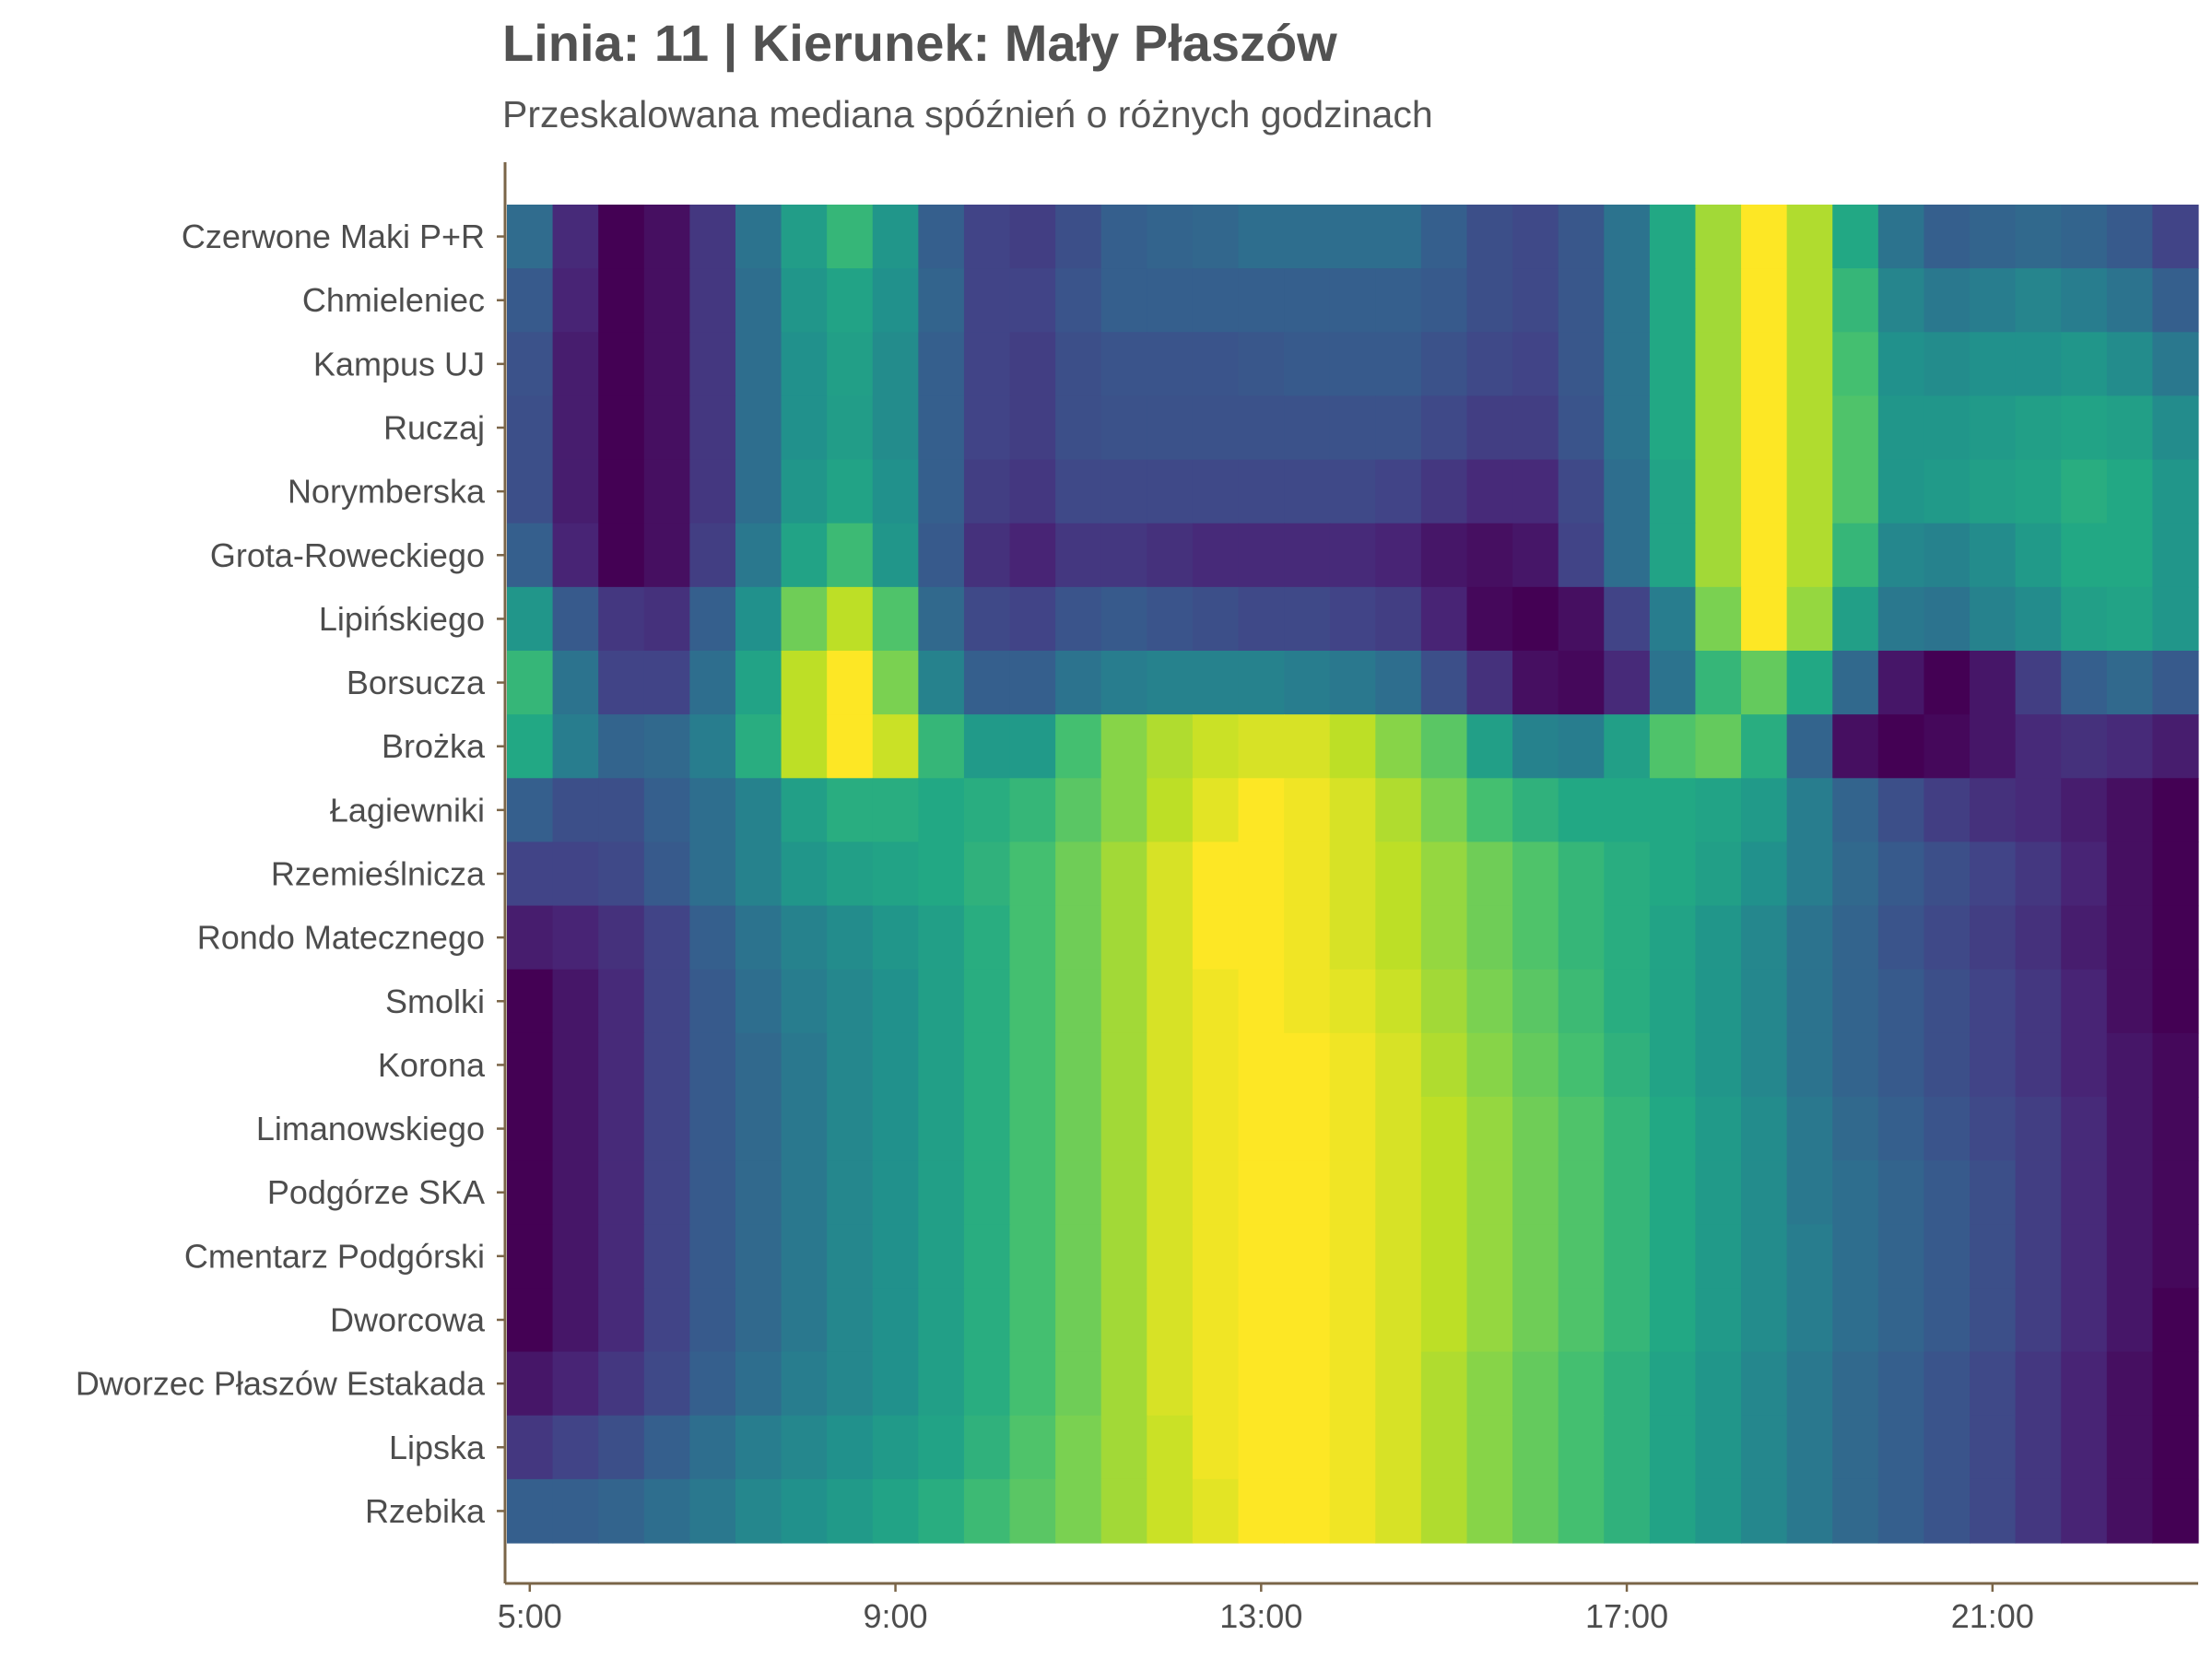 Image resolution: width=2212 pixels, height=1659 pixels. What do you see at coordinates (341, 938) in the screenshot?
I see `y-tick-label: Rondo Matecznego` at bounding box center [341, 938].